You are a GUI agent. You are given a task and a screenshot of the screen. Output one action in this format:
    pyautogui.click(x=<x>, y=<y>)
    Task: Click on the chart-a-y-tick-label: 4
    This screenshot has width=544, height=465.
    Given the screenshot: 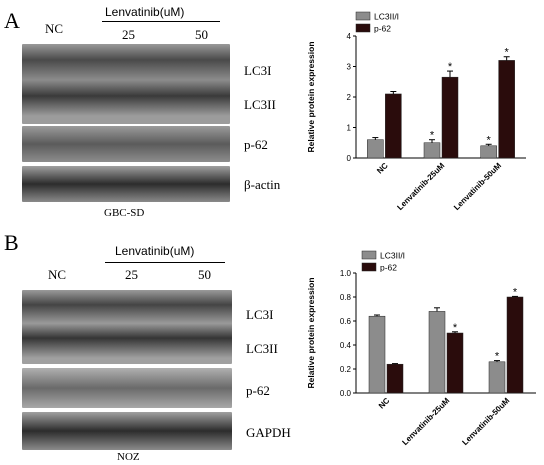 What is the action you would take?
    pyautogui.click(x=349, y=36)
    